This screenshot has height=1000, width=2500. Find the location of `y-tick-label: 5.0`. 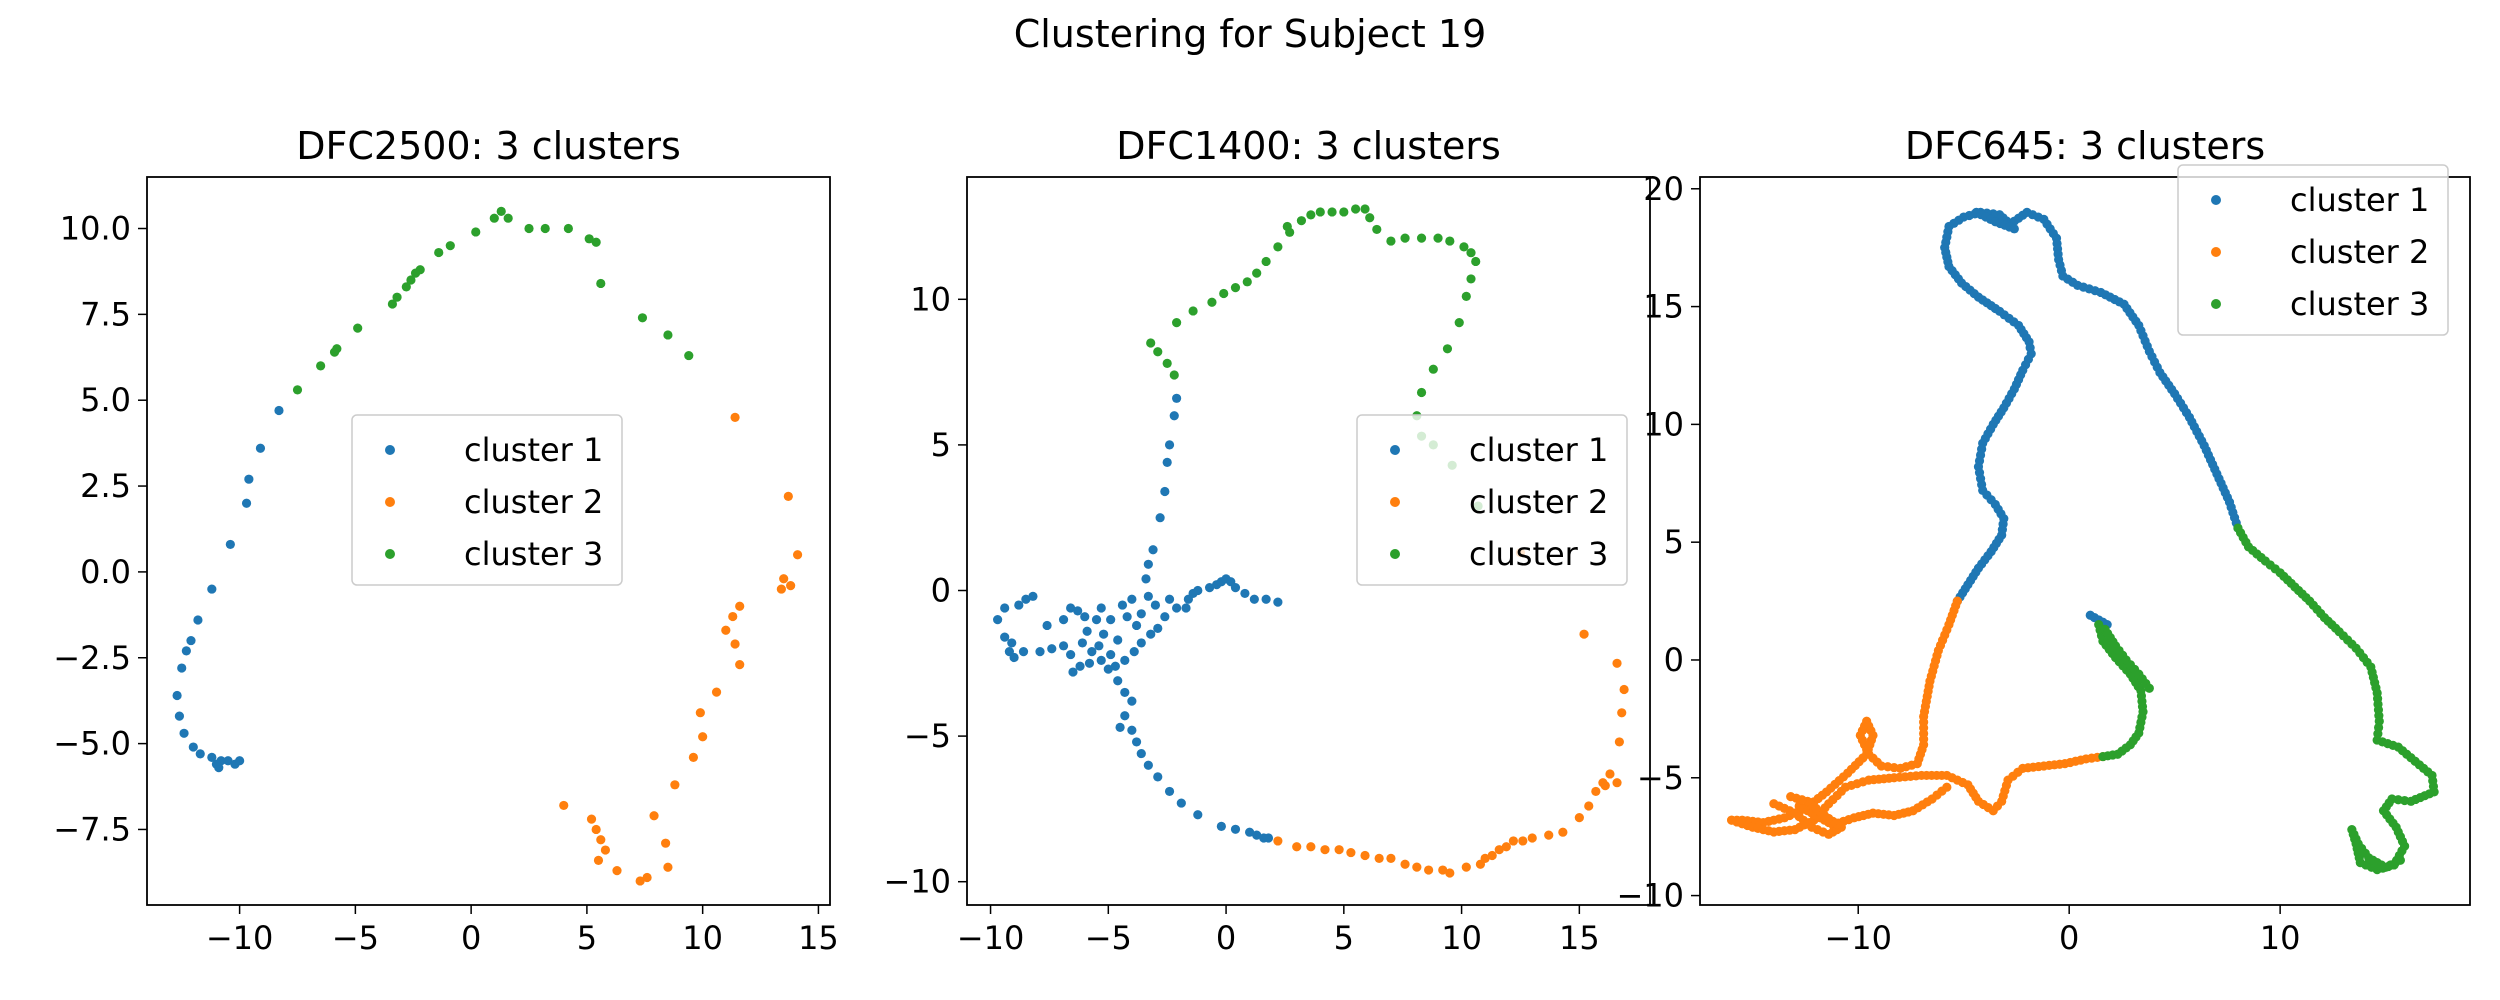

y-tick-label: 5.0 is located at coordinates (105, 400).